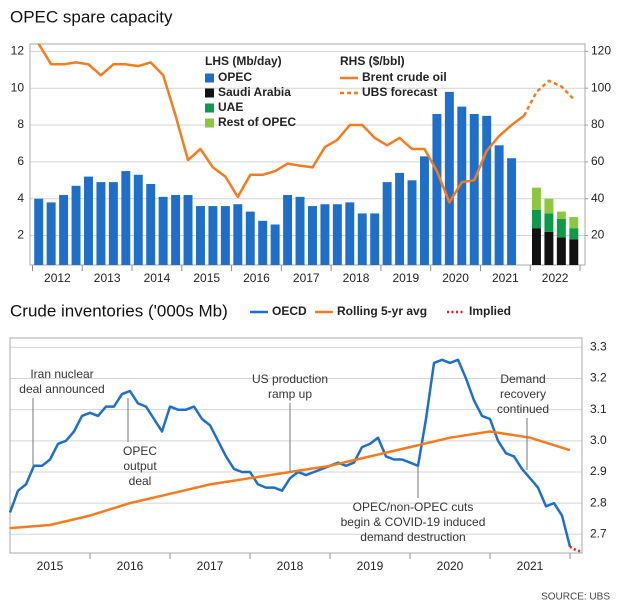 This screenshot has width=620, height=609. What do you see at coordinates (598, 198) in the screenshot?
I see `y2-tick-label: 40` at bounding box center [598, 198].